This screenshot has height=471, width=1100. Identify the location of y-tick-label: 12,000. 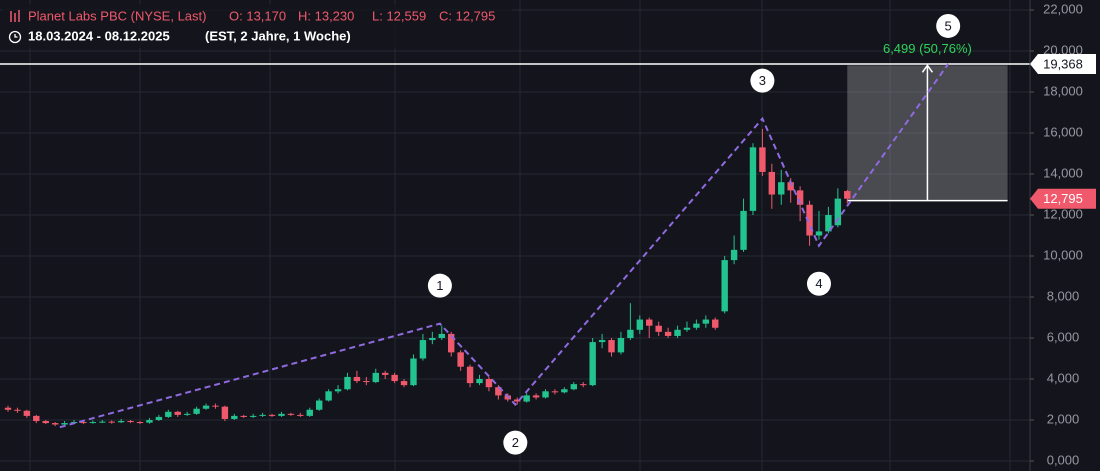
(1063, 213).